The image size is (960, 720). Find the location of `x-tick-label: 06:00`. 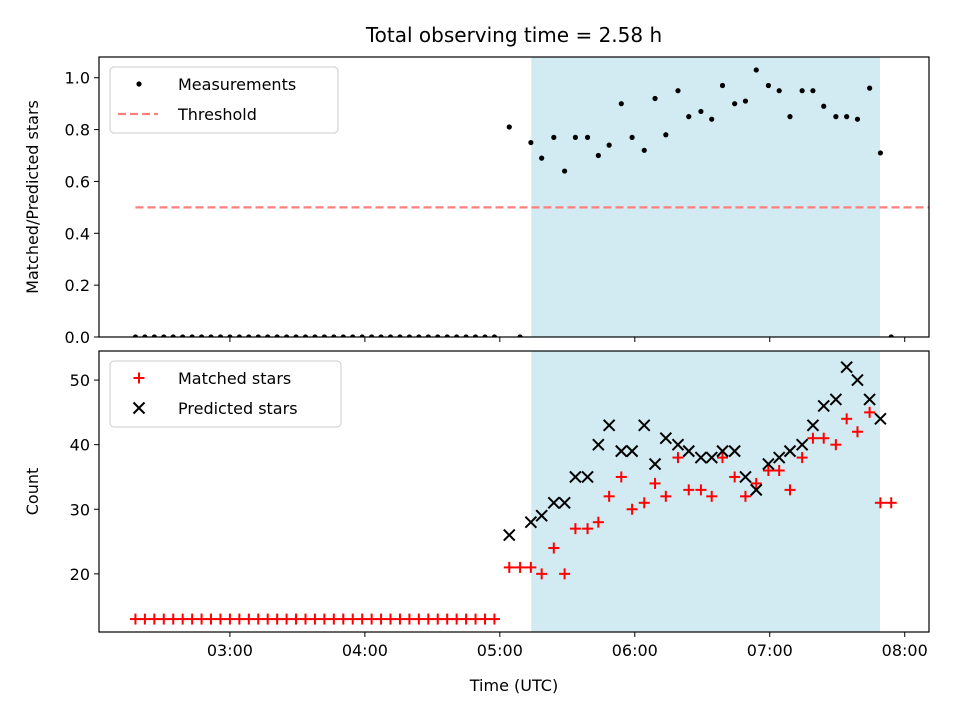

x-tick-label: 06:00 is located at coordinates (635, 650).